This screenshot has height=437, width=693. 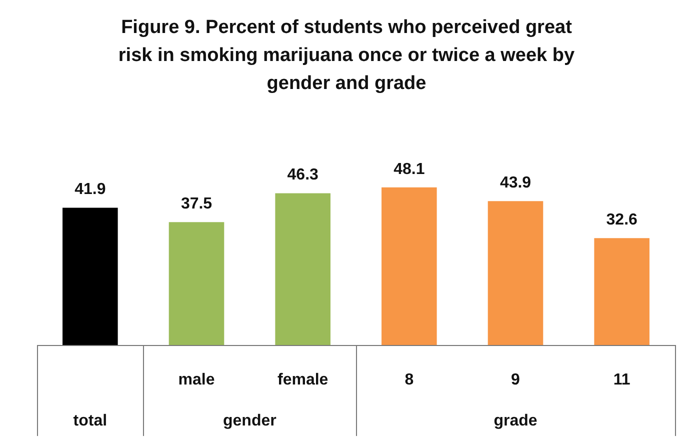 I want to click on chart-title: Figure 9. Percent of students who perceived great risk in smoking marijuana once or twice a week by gender and grade, so click(x=346, y=56).